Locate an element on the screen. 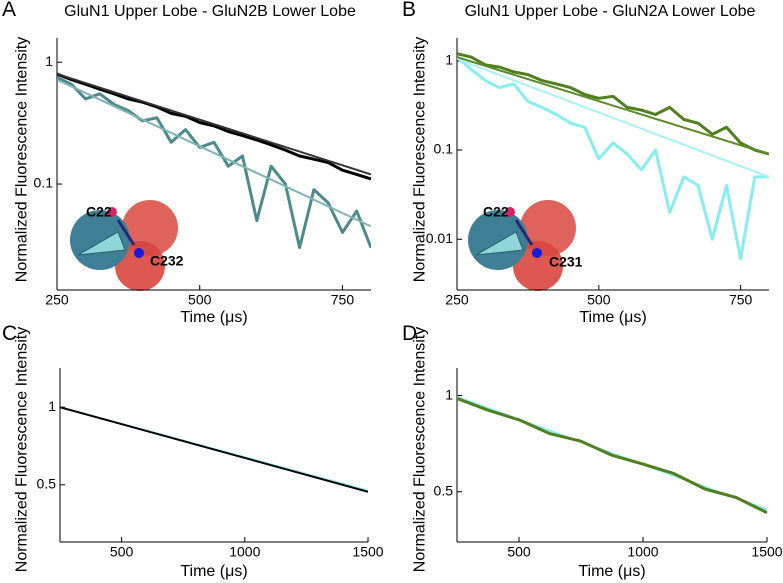  panel-label: C is located at coordinates (10, 333).